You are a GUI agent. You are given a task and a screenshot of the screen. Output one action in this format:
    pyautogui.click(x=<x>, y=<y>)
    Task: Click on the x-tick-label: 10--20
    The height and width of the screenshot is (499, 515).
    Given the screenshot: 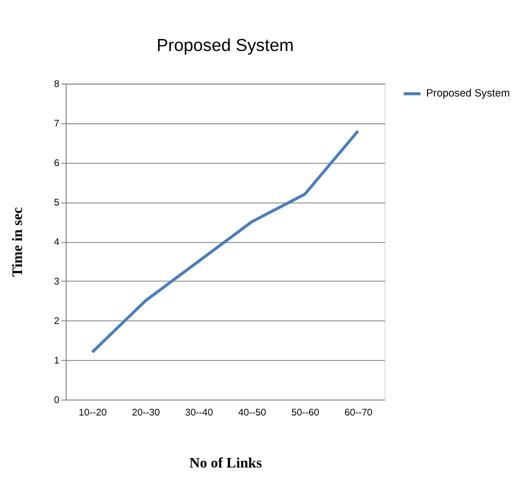 What is the action you would take?
    pyautogui.click(x=92, y=413)
    